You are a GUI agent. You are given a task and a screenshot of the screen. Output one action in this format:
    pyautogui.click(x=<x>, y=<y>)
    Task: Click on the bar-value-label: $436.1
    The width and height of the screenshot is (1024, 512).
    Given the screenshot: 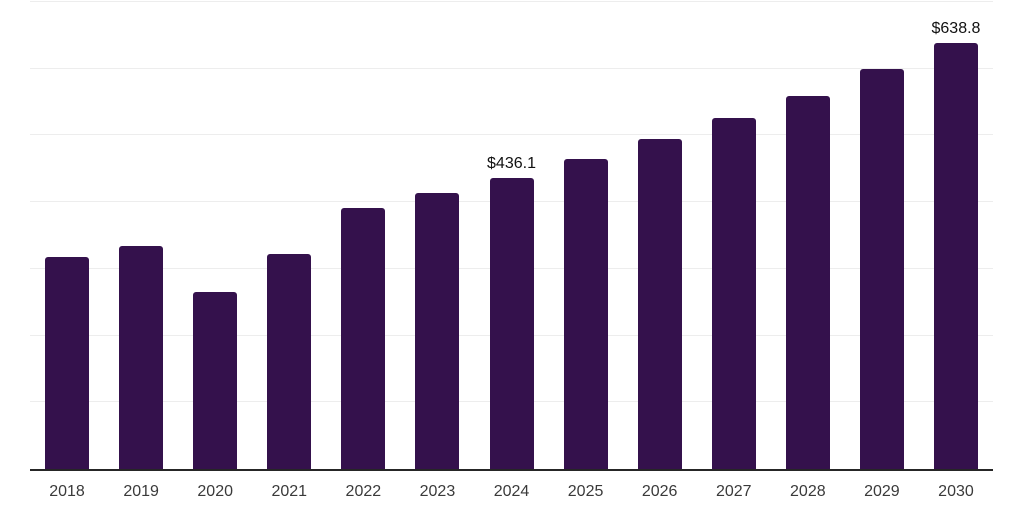 What is the action you would take?
    pyautogui.click(x=511, y=164)
    